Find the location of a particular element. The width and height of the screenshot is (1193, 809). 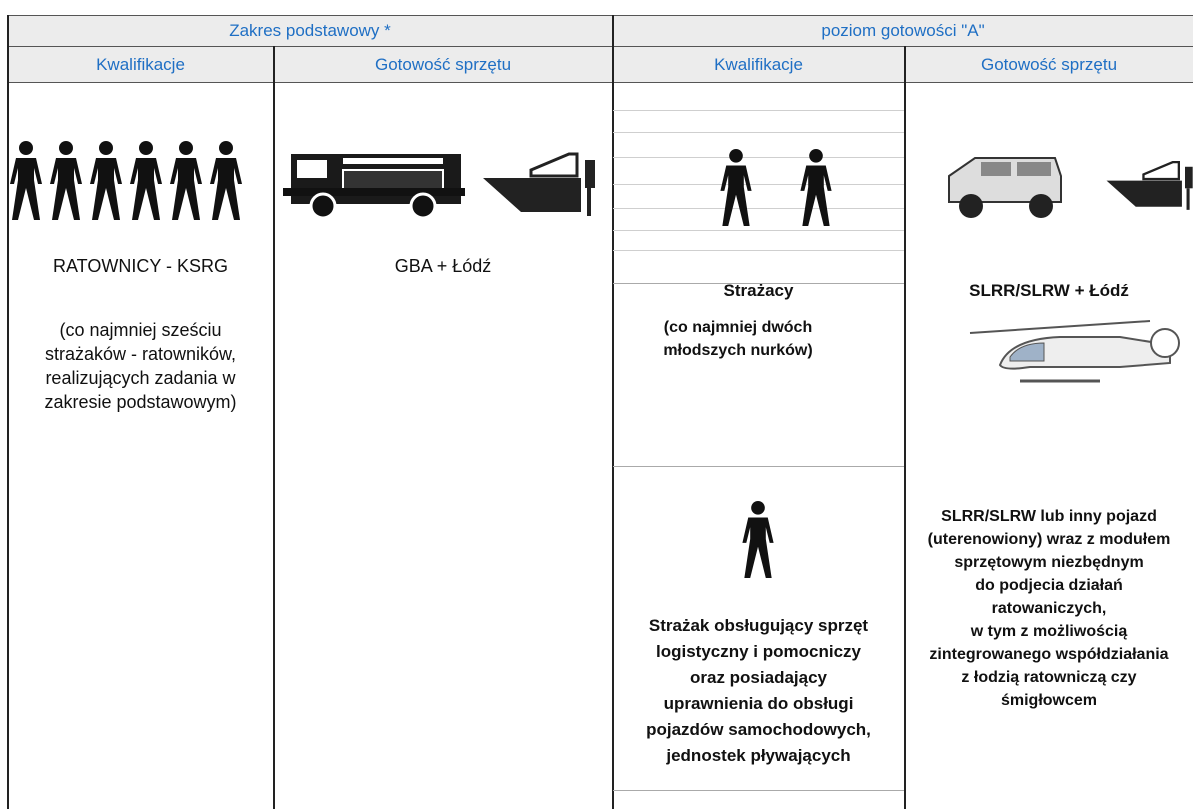

text-line: do podjecia działań is located at coordinates (1049, 585).